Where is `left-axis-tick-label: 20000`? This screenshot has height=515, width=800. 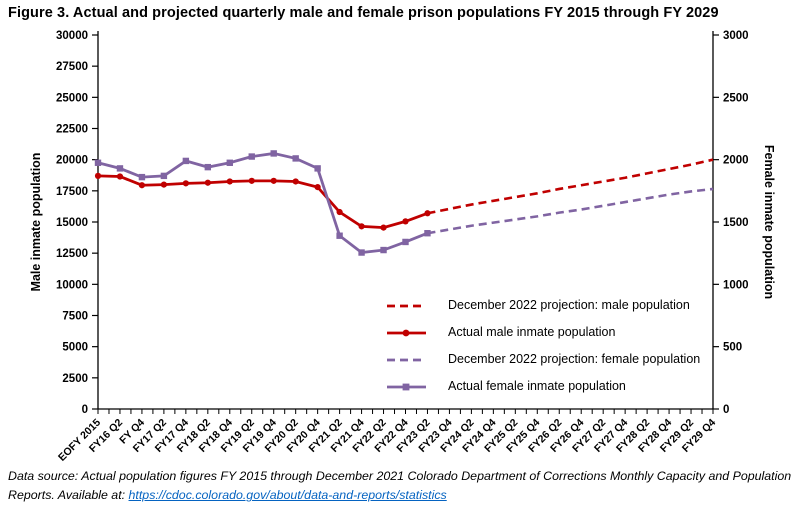 left-axis-tick-label: 20000 is located at coordinates (72, 161).